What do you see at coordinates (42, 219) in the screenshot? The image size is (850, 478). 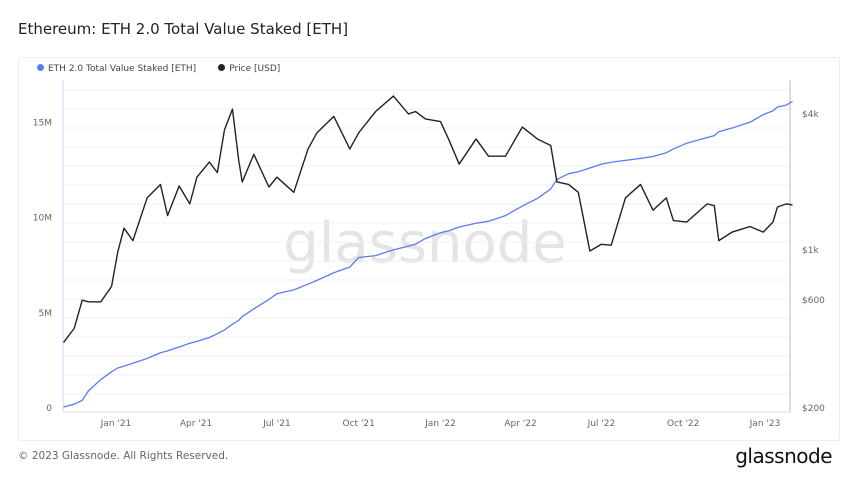 I see `y-left-tick-label: 10M` at bounding box center [42, 219].